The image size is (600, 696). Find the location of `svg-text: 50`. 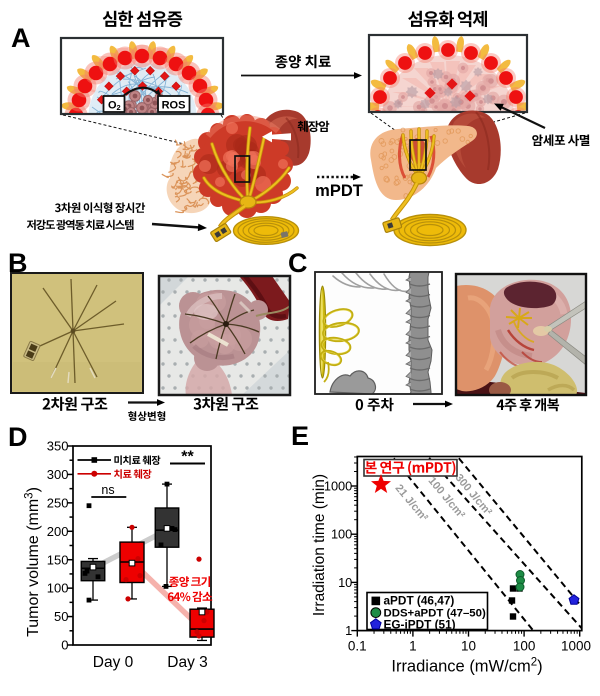

svg-text: 50 is located at coordinates (61, 616).